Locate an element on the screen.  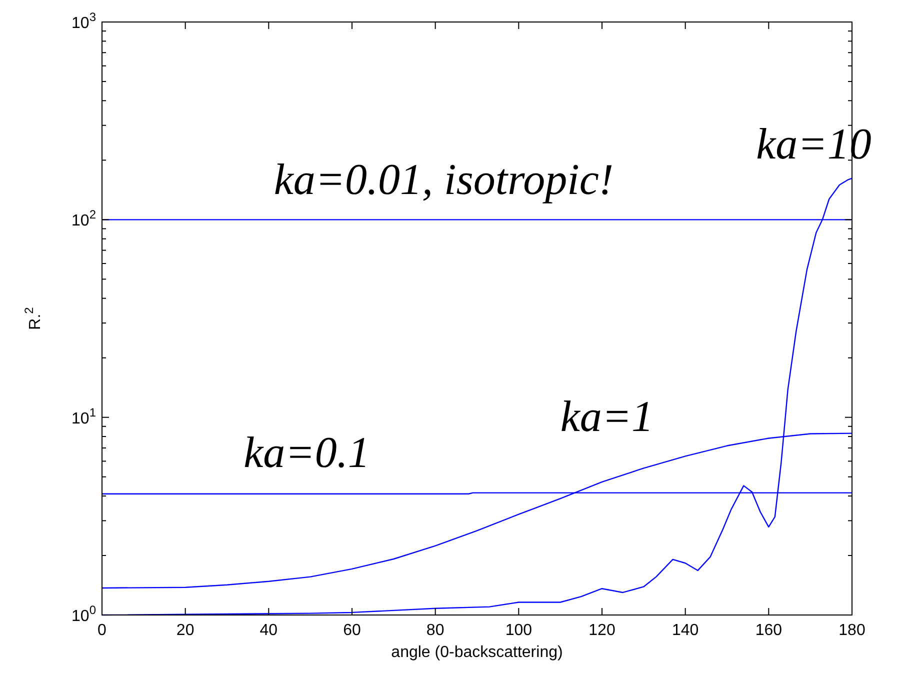
x-tick-label: 60 is located at coordinates (352, 630).